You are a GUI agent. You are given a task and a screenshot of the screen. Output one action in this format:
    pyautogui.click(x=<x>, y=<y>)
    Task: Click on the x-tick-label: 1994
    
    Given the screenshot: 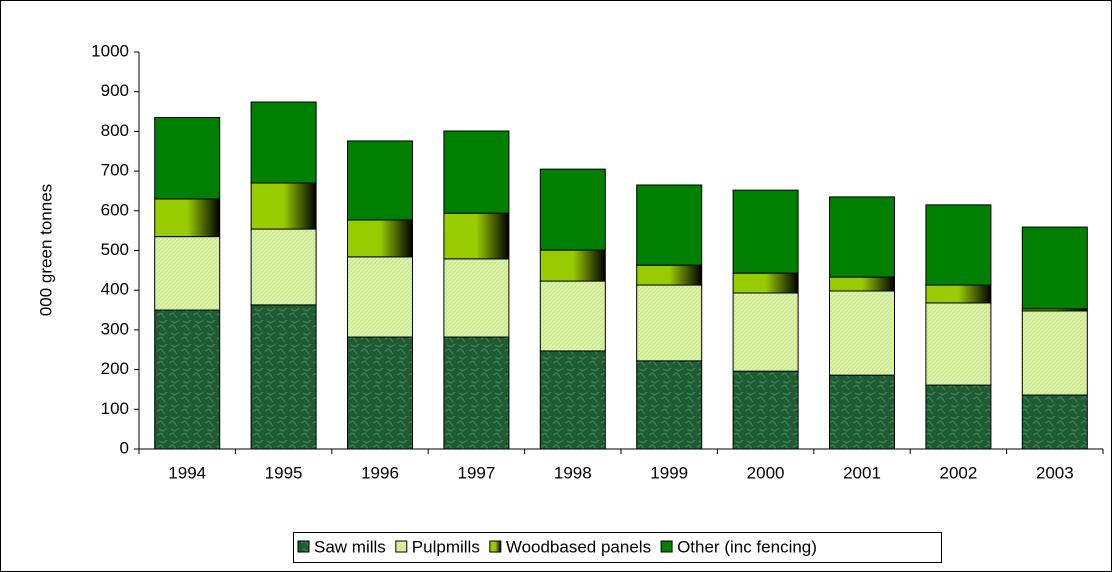 What is the action you would take?
    pyautogui.click(x=187, y=472)
    